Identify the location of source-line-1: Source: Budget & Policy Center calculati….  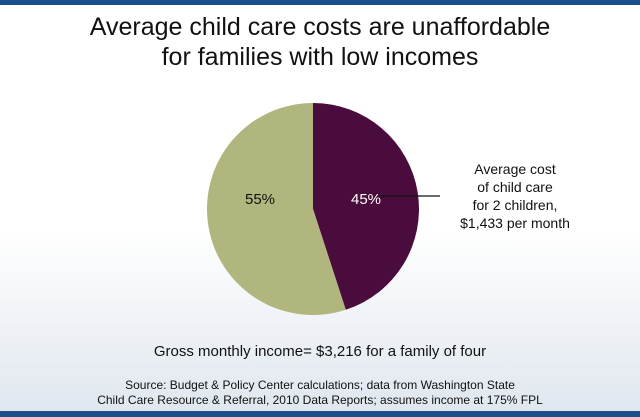
(320, 385).